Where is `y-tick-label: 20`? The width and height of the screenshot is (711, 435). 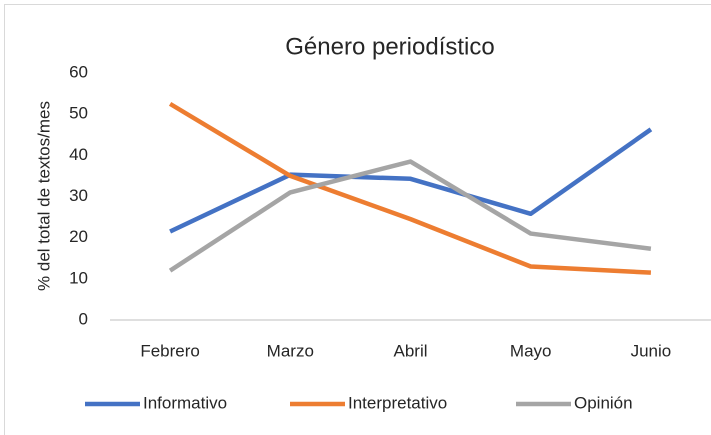 y-tick-label: 20 is located at coordinates (78, 236).